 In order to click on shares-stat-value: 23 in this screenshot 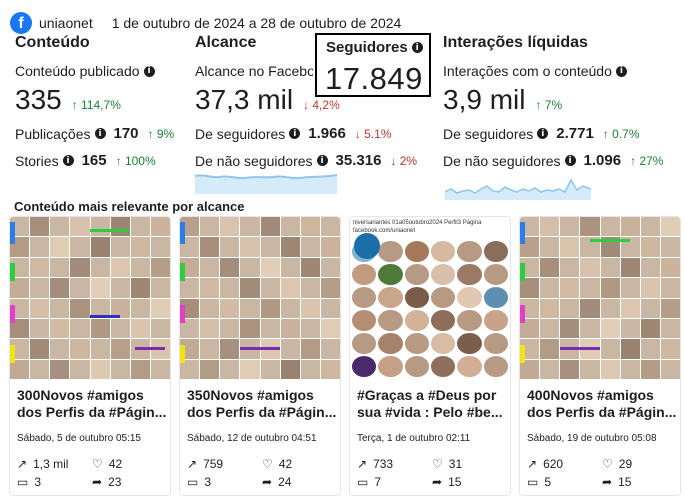, I will do `click(115, 482)`.